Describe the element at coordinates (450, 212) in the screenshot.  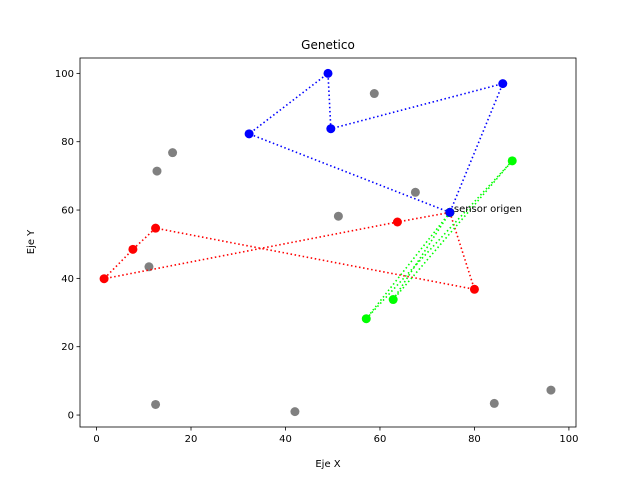
I see `origin-point` at that location.